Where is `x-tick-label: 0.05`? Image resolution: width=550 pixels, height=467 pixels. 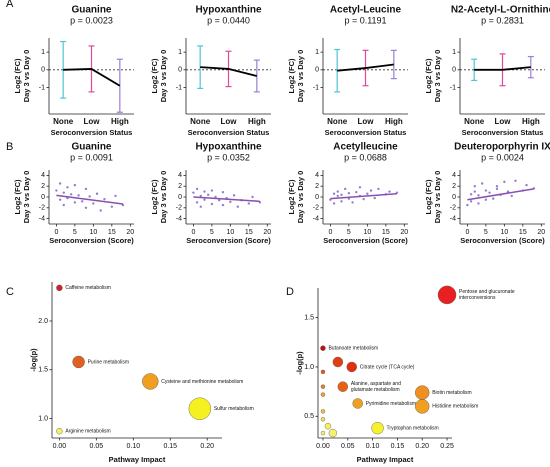
x-tick-label: 0.05 is located at coordinates (348, 446).